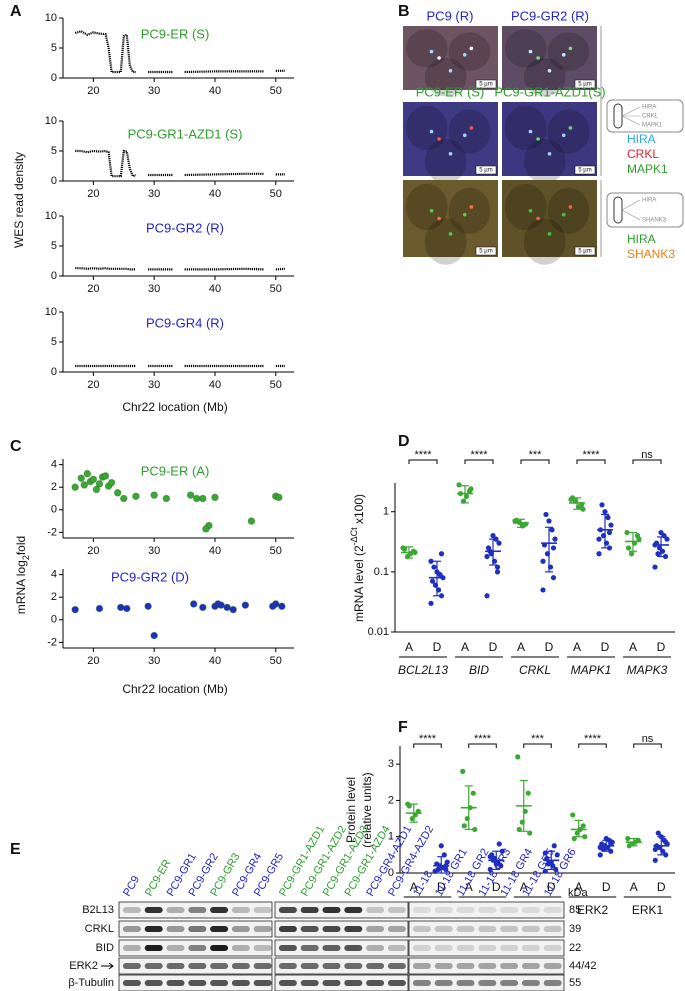 The image size is (685, 991). What do you see at coordinates (618, 116) in the screenshot?
I see `chromosome-icon` at bounding box center [618, 116].